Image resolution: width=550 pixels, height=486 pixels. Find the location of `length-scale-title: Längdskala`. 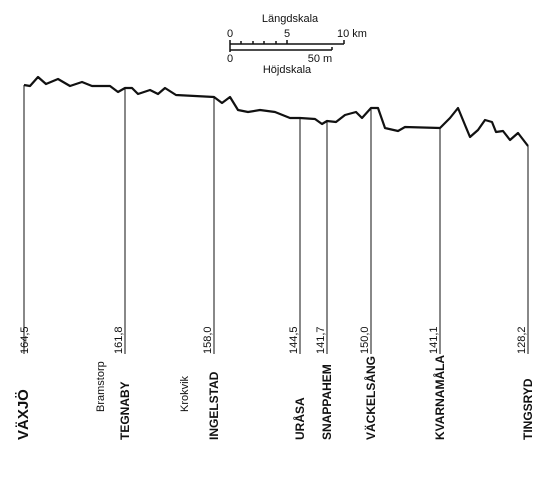

length-scale-title: Längdskala is located at coordinates (290, 19).